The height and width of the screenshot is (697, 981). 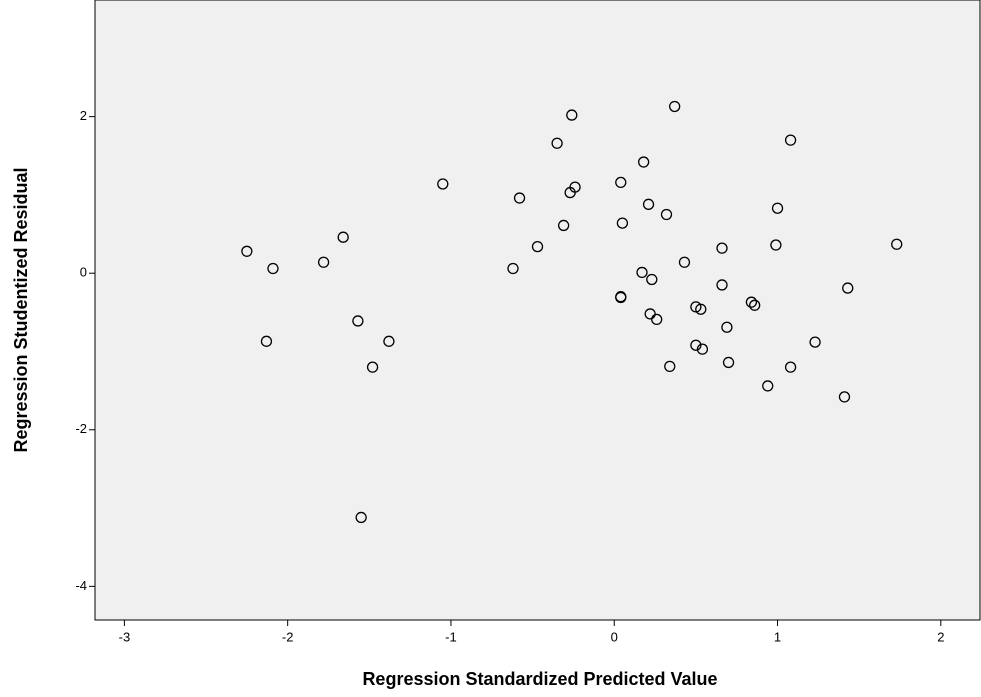 What do you see at coordinates (451, 636) in the screenshot?
I see `x-tick-label: -1` at bounding box center [451, 636].